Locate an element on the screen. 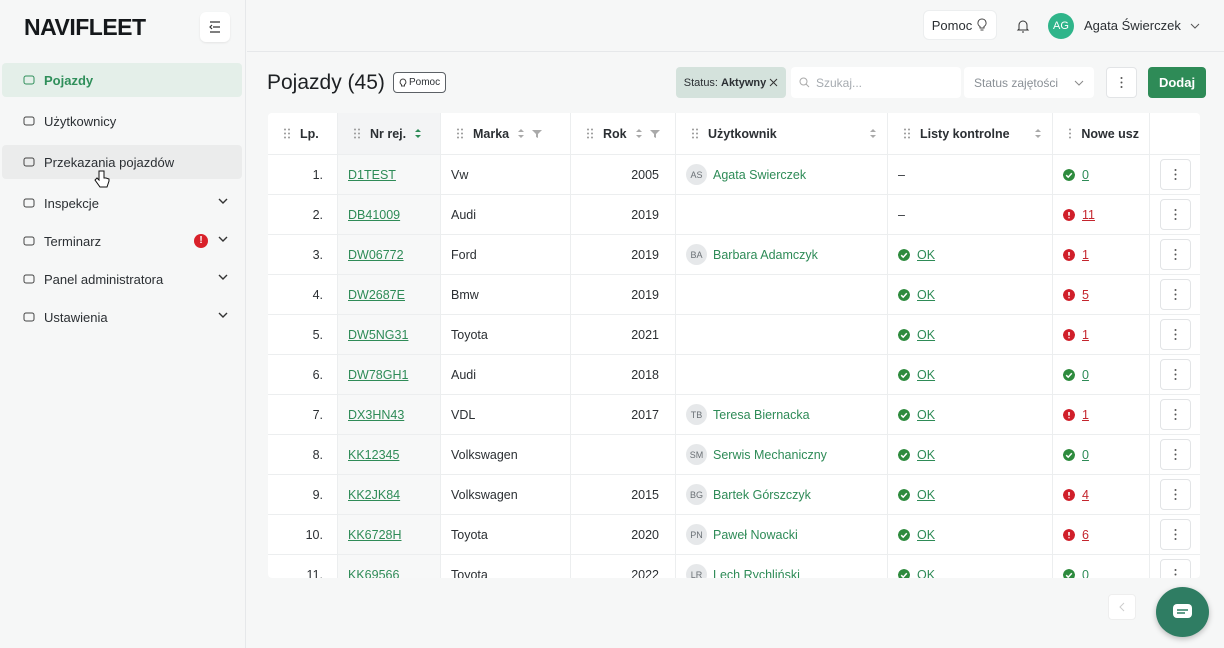 This screenshot has height=648, width=1224. table-row: 7. DX3HN43 VDL 2017 TB Teresa Biernacka OK 1 is located at coordinates (734, 415).